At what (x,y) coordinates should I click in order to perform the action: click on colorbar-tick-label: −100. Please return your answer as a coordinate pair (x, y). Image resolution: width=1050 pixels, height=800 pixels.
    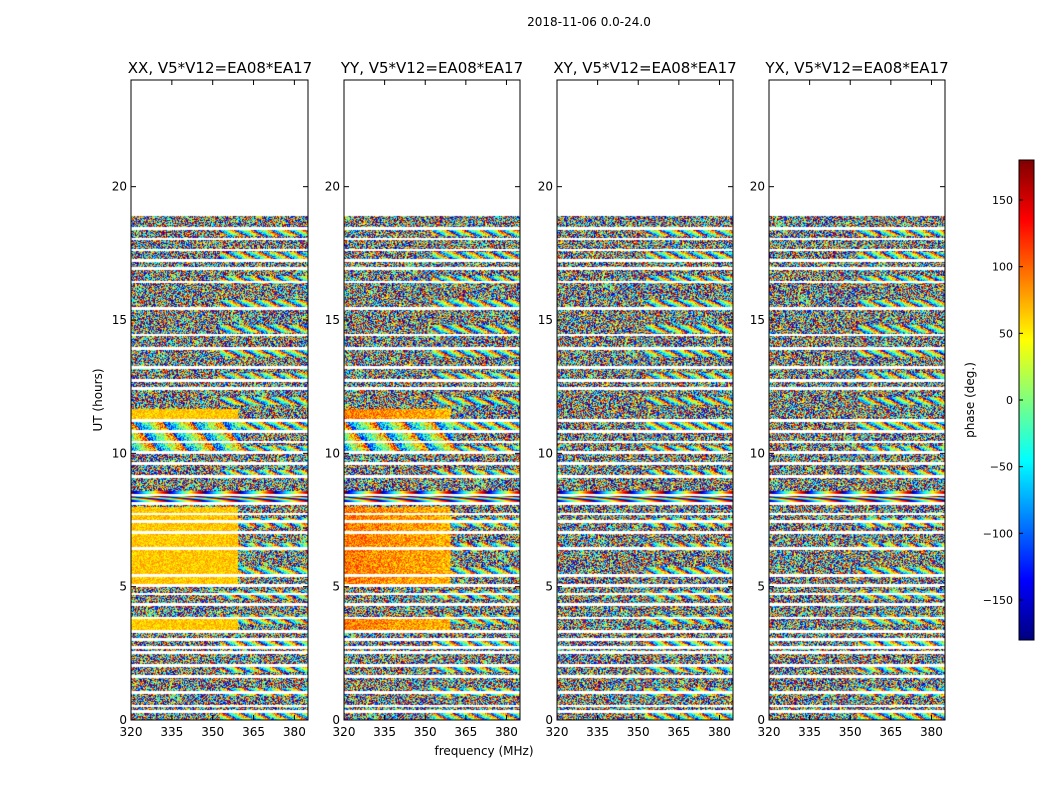
    Looking at the image, I should click on (998, 533).